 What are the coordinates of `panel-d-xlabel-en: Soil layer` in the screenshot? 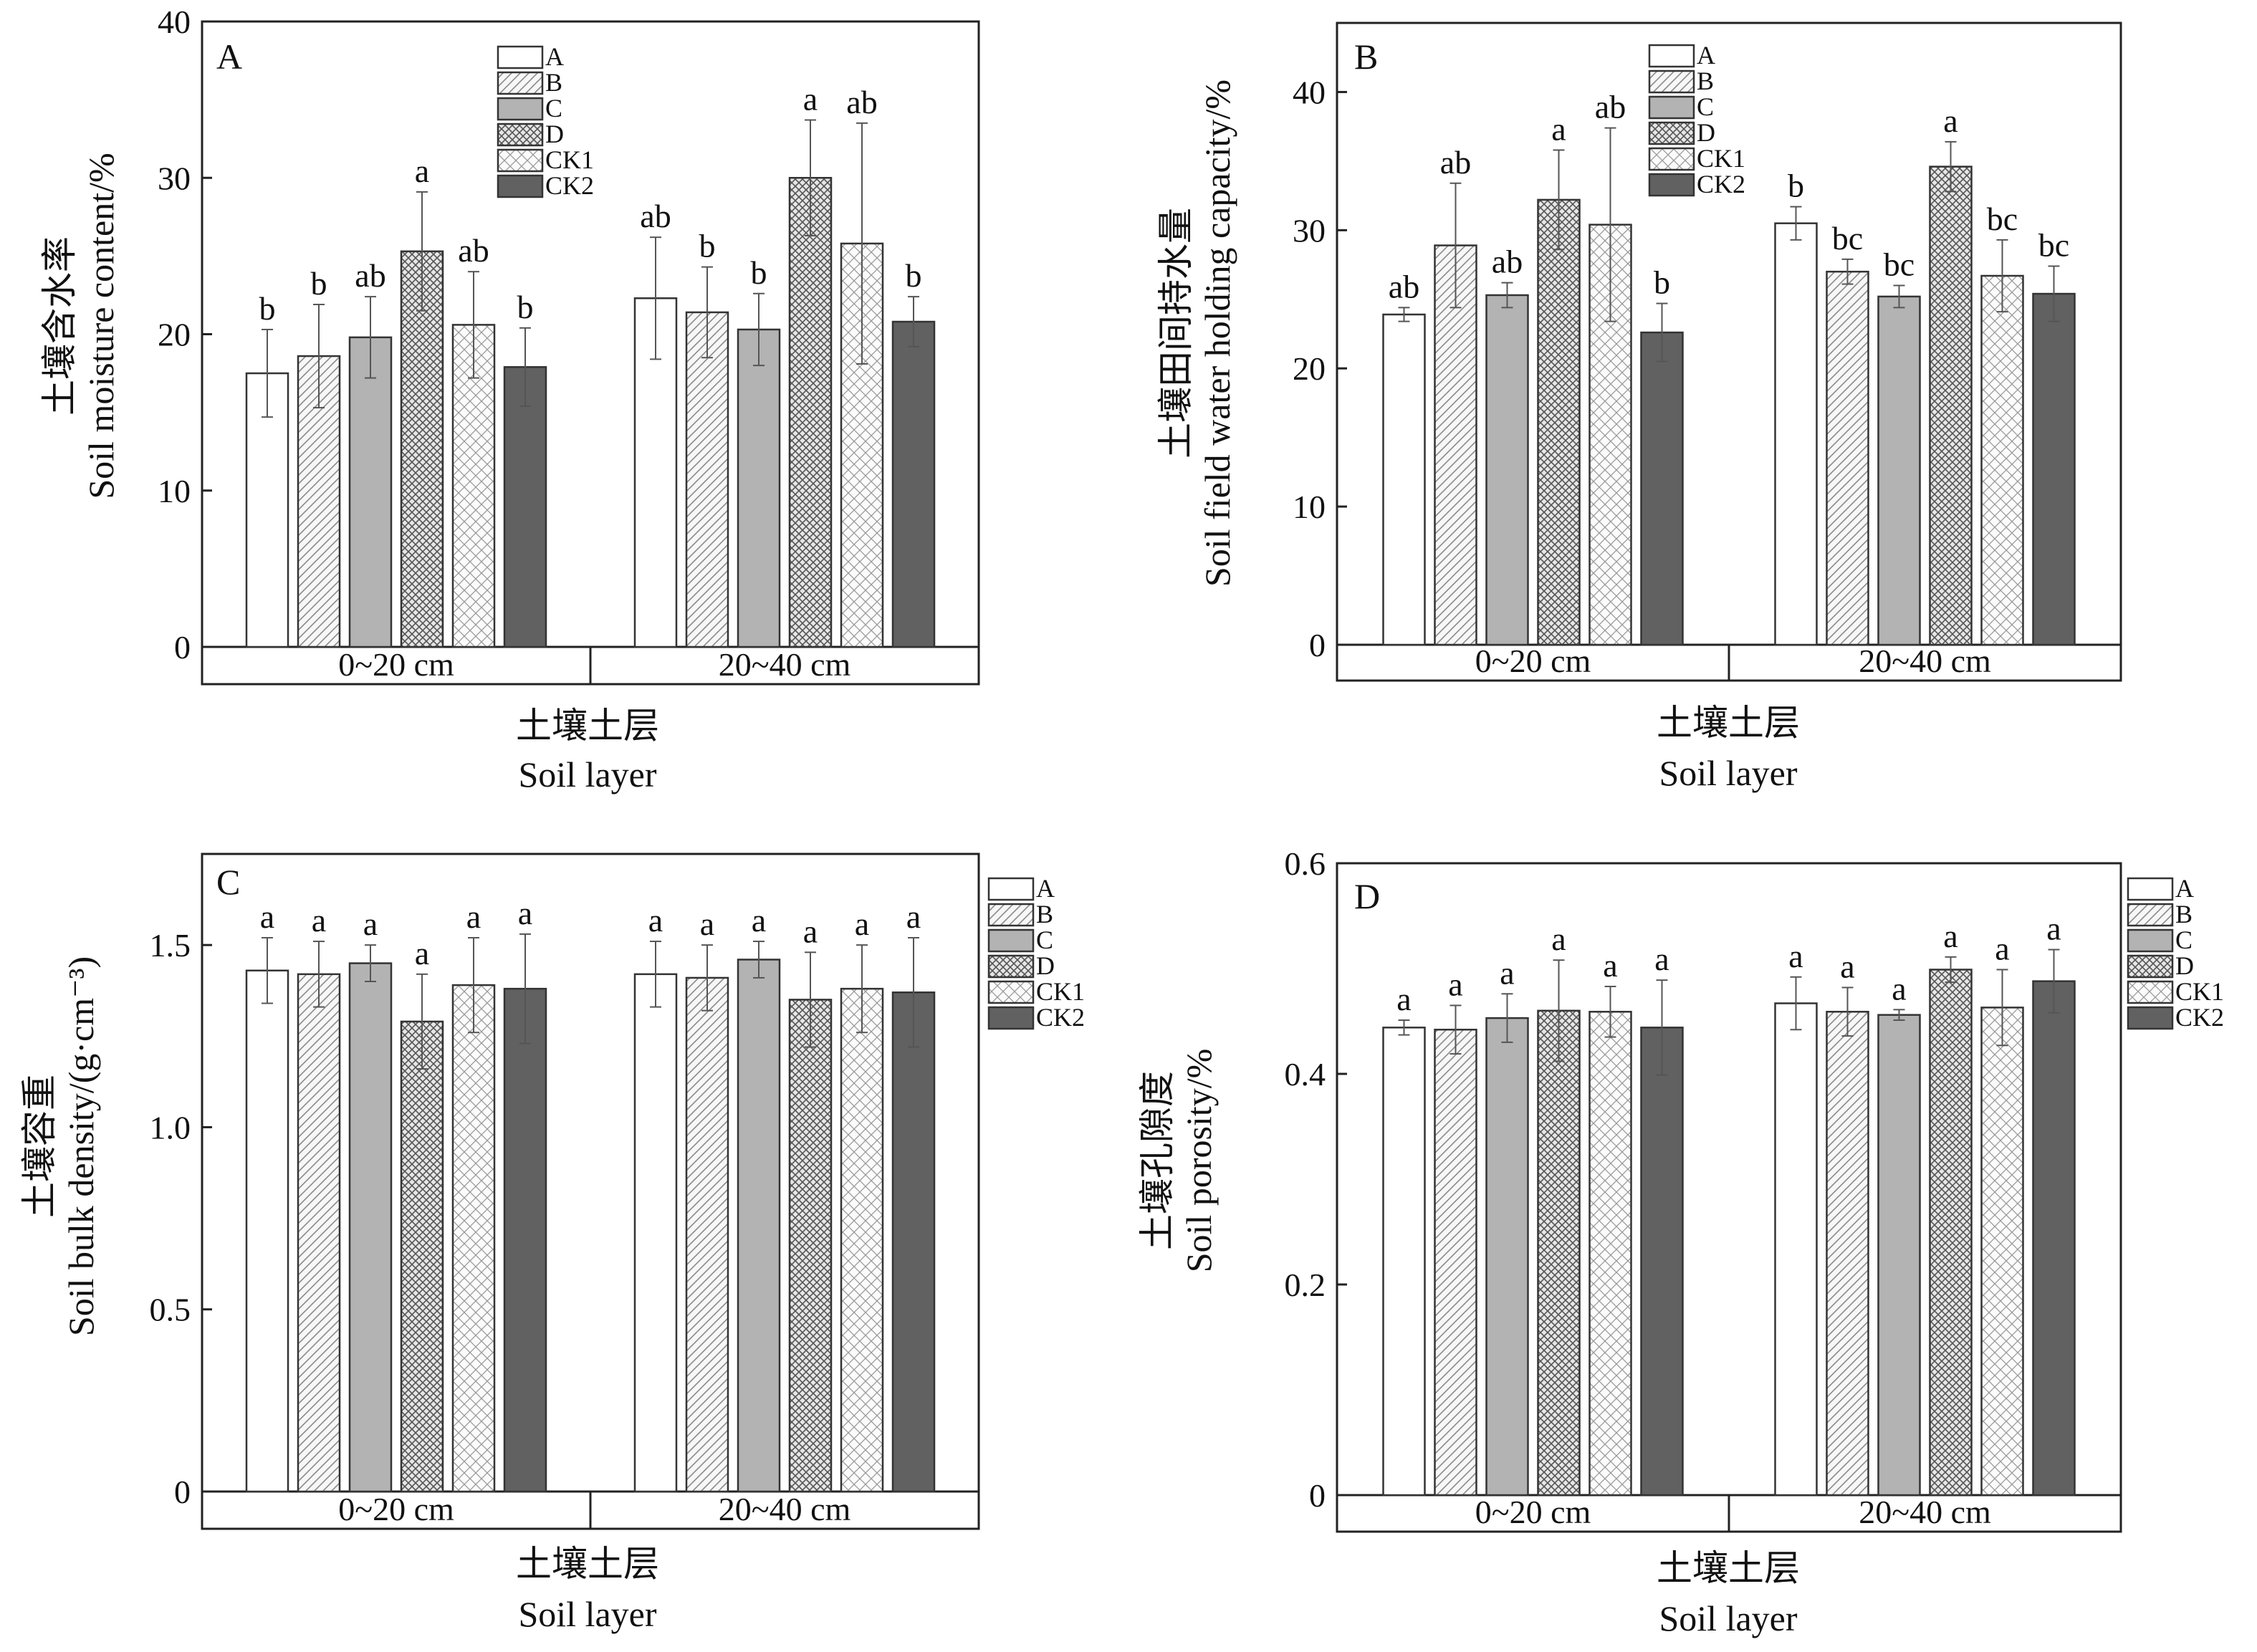 It's located at (1728, 1618).